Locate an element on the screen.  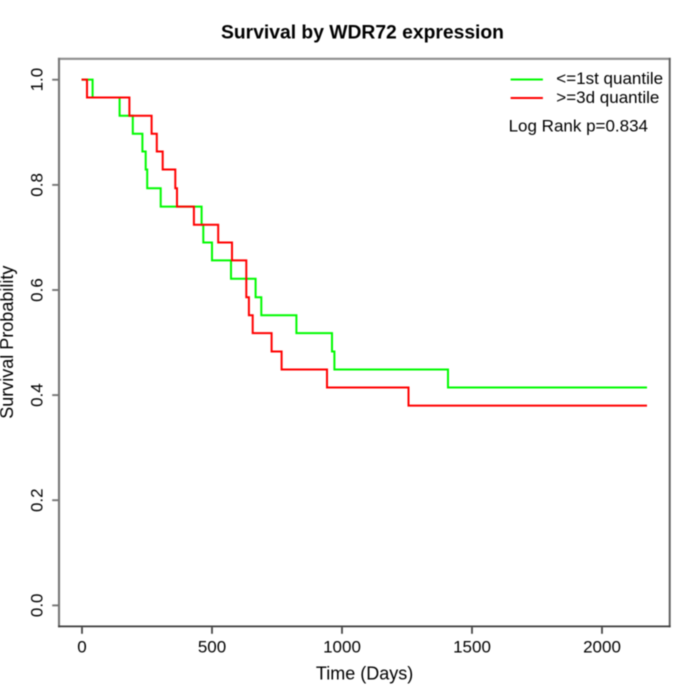
svg-text: Survival by WDR72 expression is located at coordinates (362, 33).